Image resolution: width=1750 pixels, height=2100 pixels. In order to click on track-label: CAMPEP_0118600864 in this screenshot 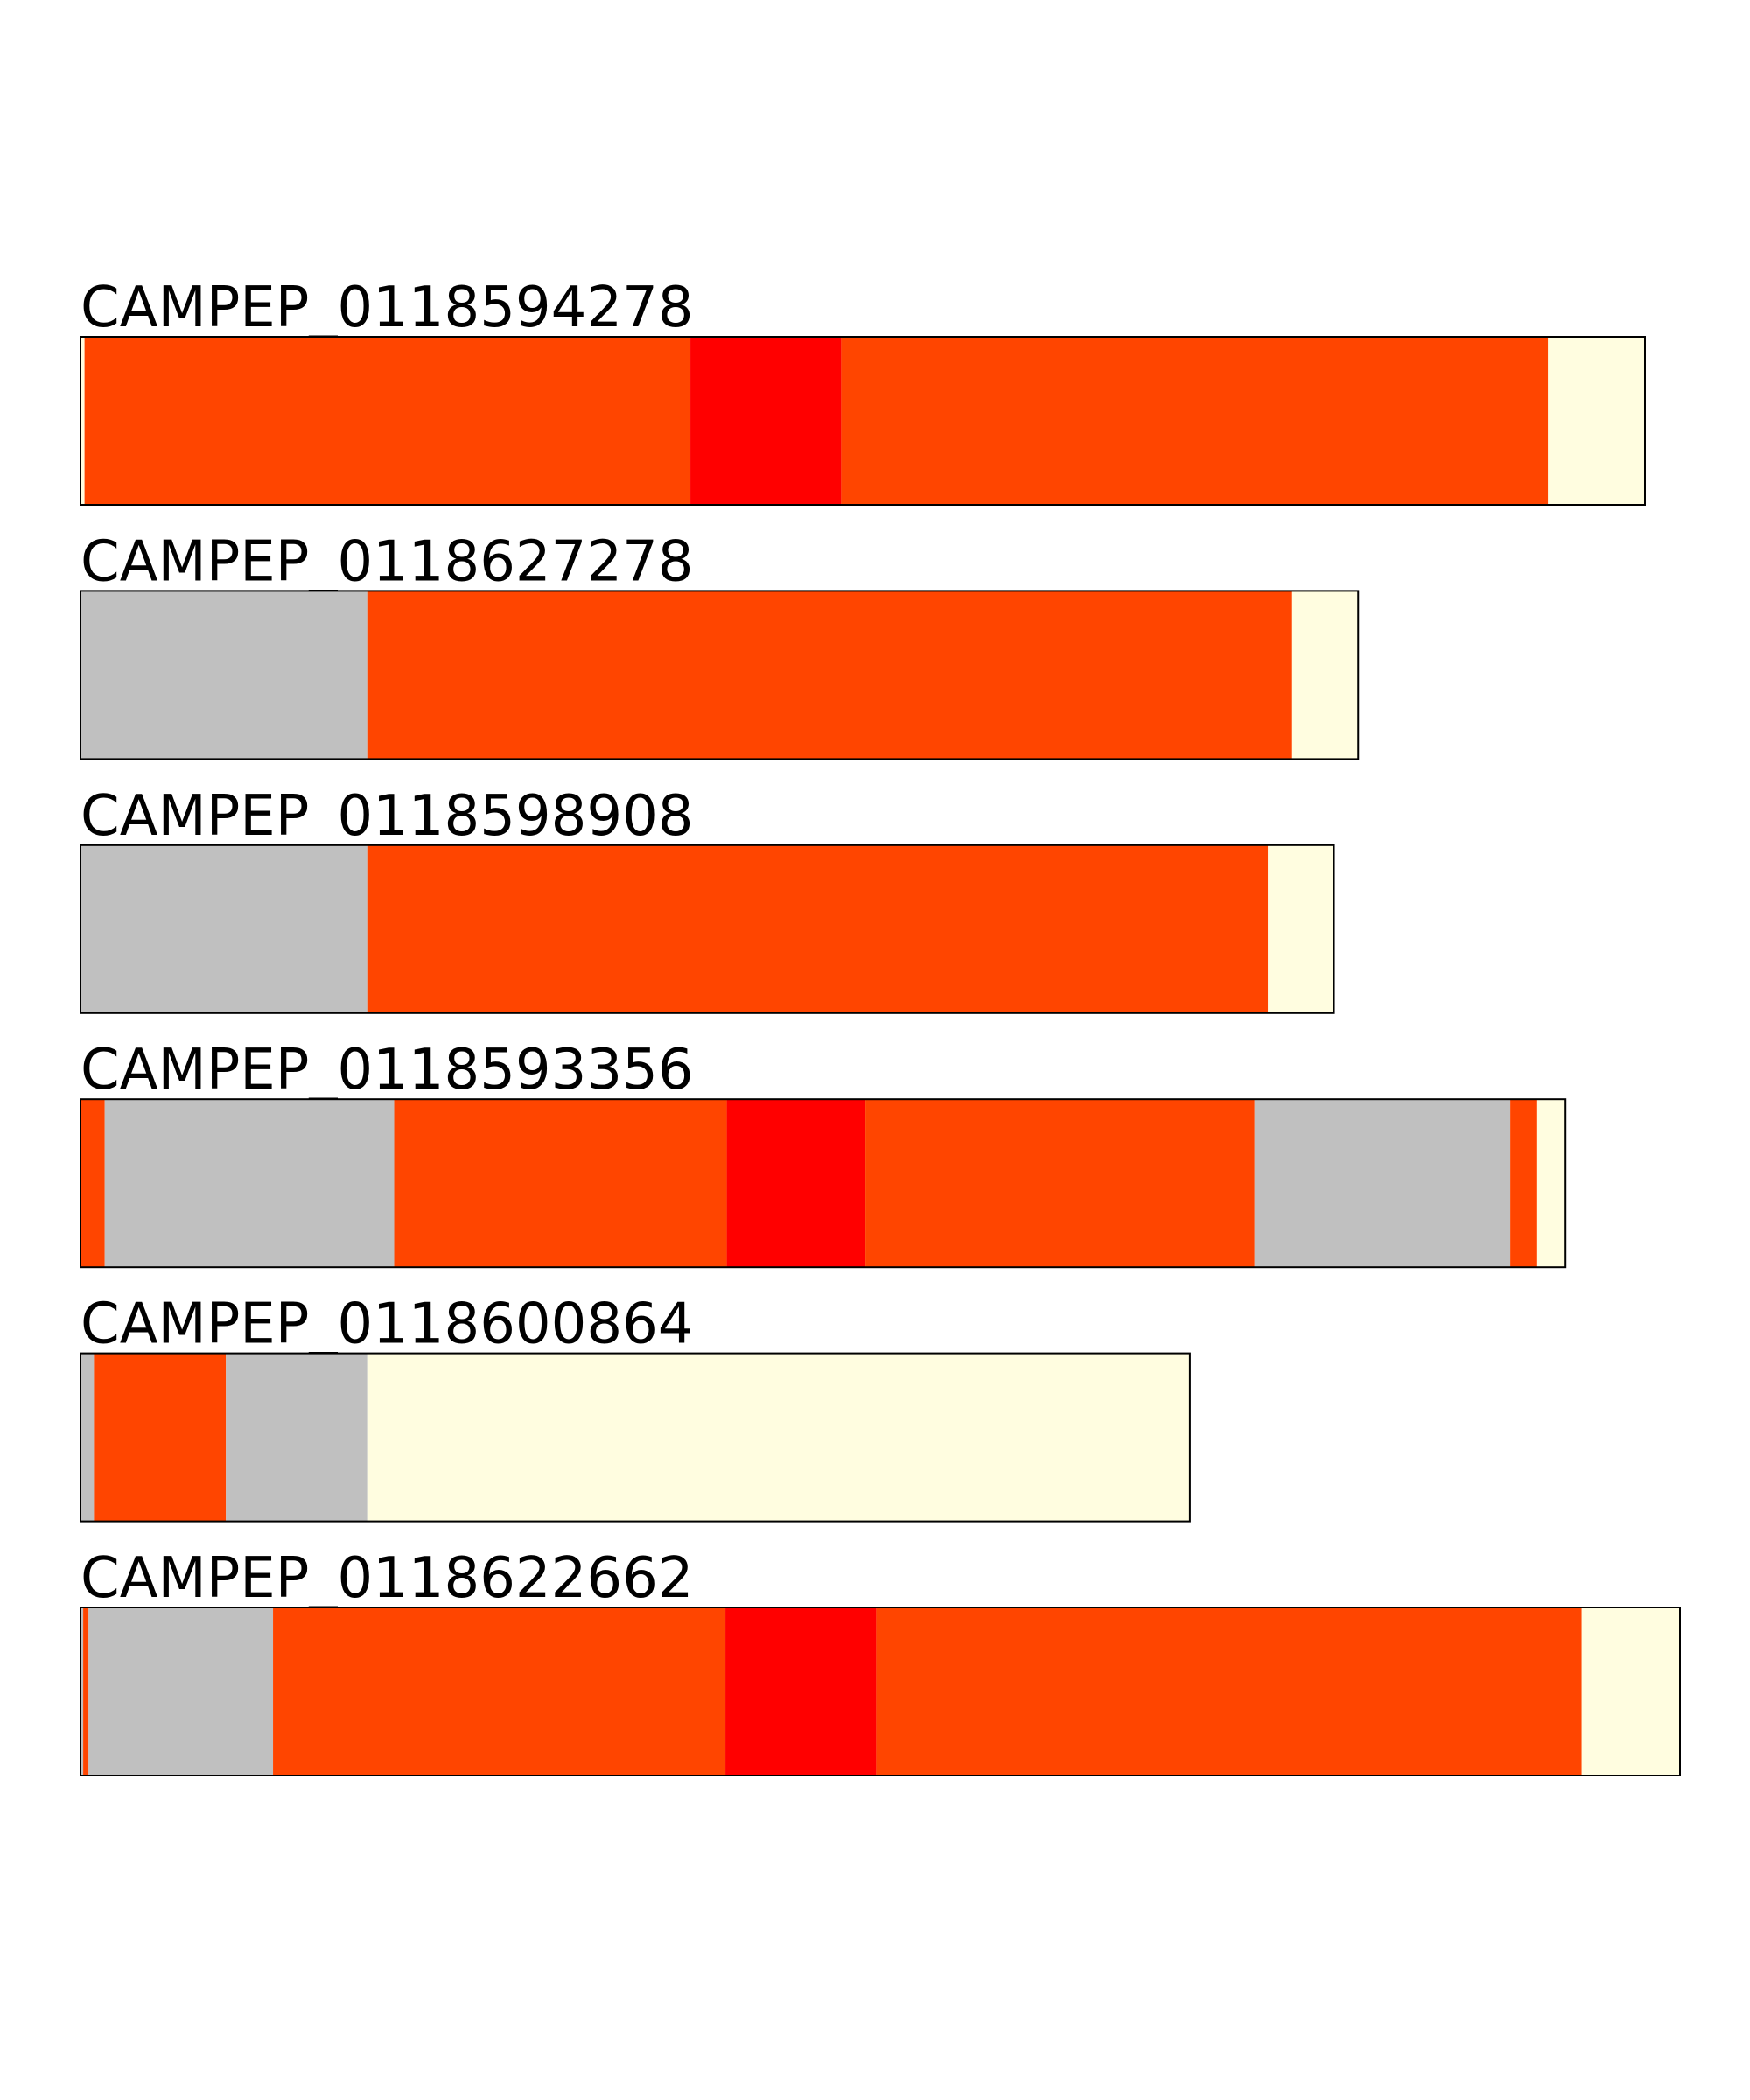, I will do `click(387, 1324)`.